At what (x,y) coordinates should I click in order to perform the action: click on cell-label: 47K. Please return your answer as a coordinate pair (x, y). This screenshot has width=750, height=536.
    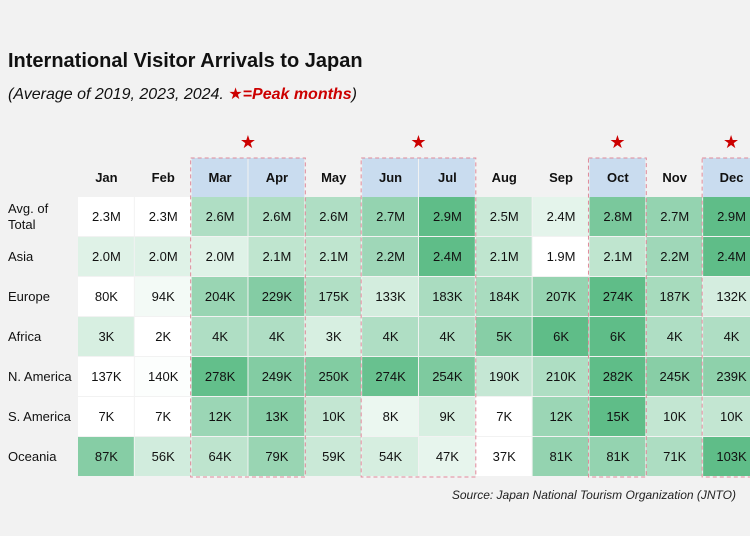
    Looking at the image, I should click on (447, 456).